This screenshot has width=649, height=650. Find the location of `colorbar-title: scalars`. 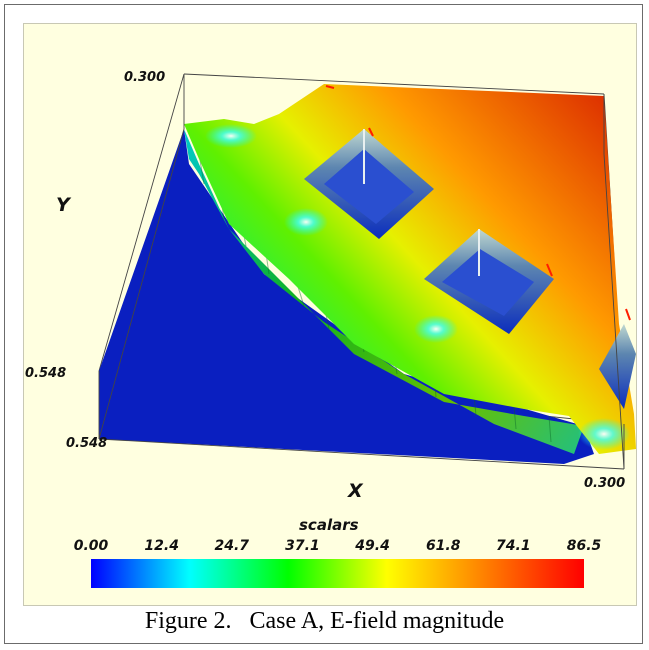

colorbar-title: scalars is located at coordinates (329, 525).